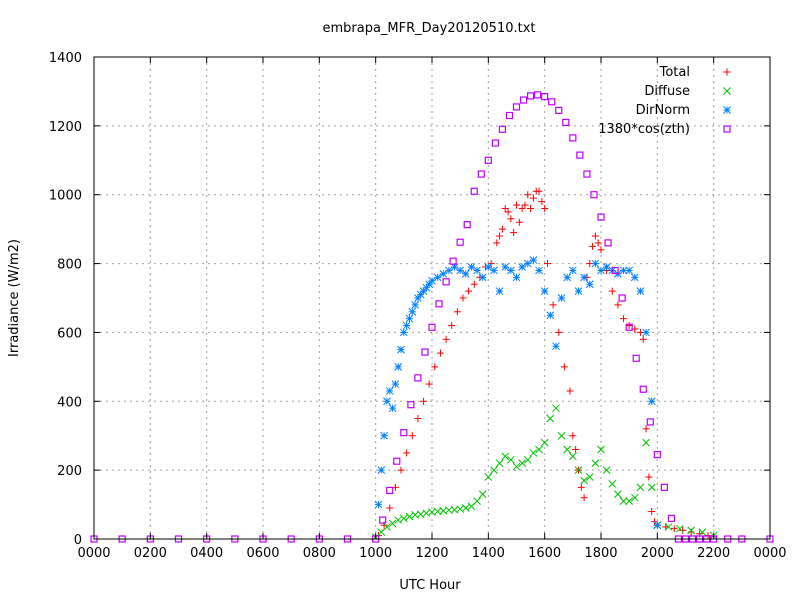 This screenshot has height=600, width=800. I want to click on x-tick-label: 2200, so click(713, 553).